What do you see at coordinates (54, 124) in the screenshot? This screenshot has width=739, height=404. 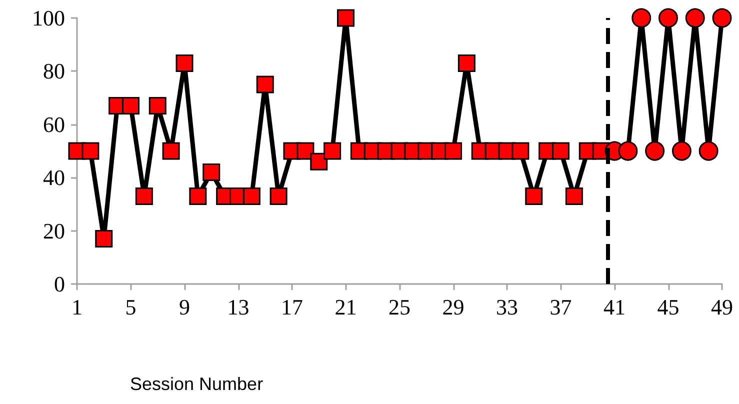 I see `y-tick-label: 60` at bounding box center [54, 124].